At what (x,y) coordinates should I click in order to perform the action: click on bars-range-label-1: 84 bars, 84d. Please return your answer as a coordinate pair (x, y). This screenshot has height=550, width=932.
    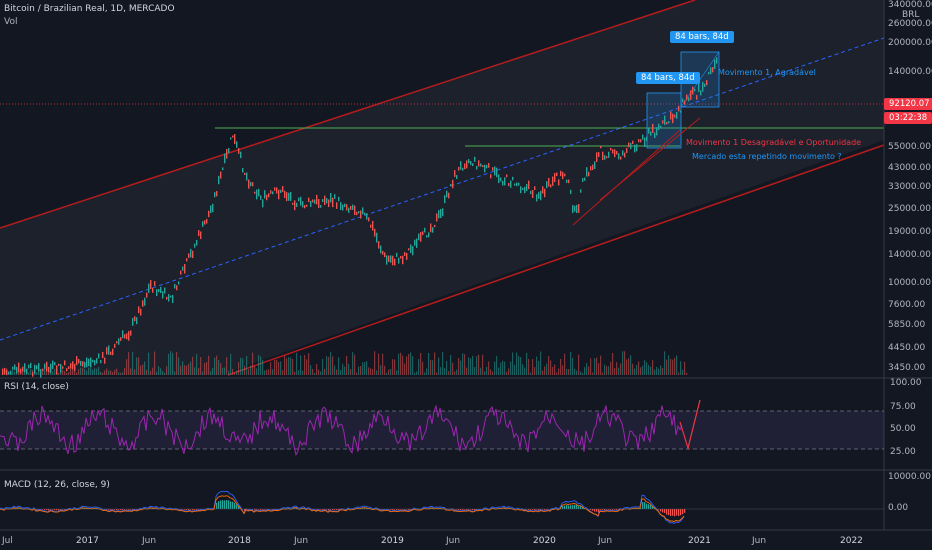
    Looking at the image, I should click on (668, 78).